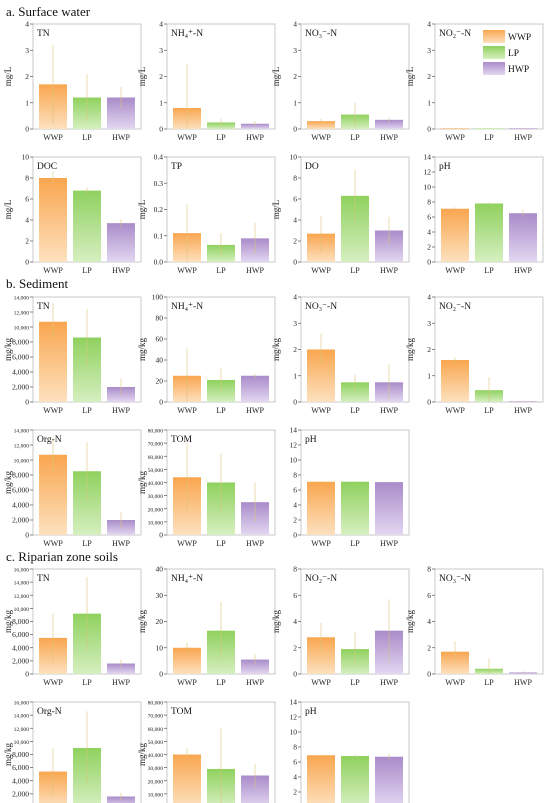 Image resolution: width=550 pixels, height=803 pixels. What do you see at coordinates (156, 458) in the screenshot?
I see `y-tick-label: 60,000` at bounding box center [156, 458].